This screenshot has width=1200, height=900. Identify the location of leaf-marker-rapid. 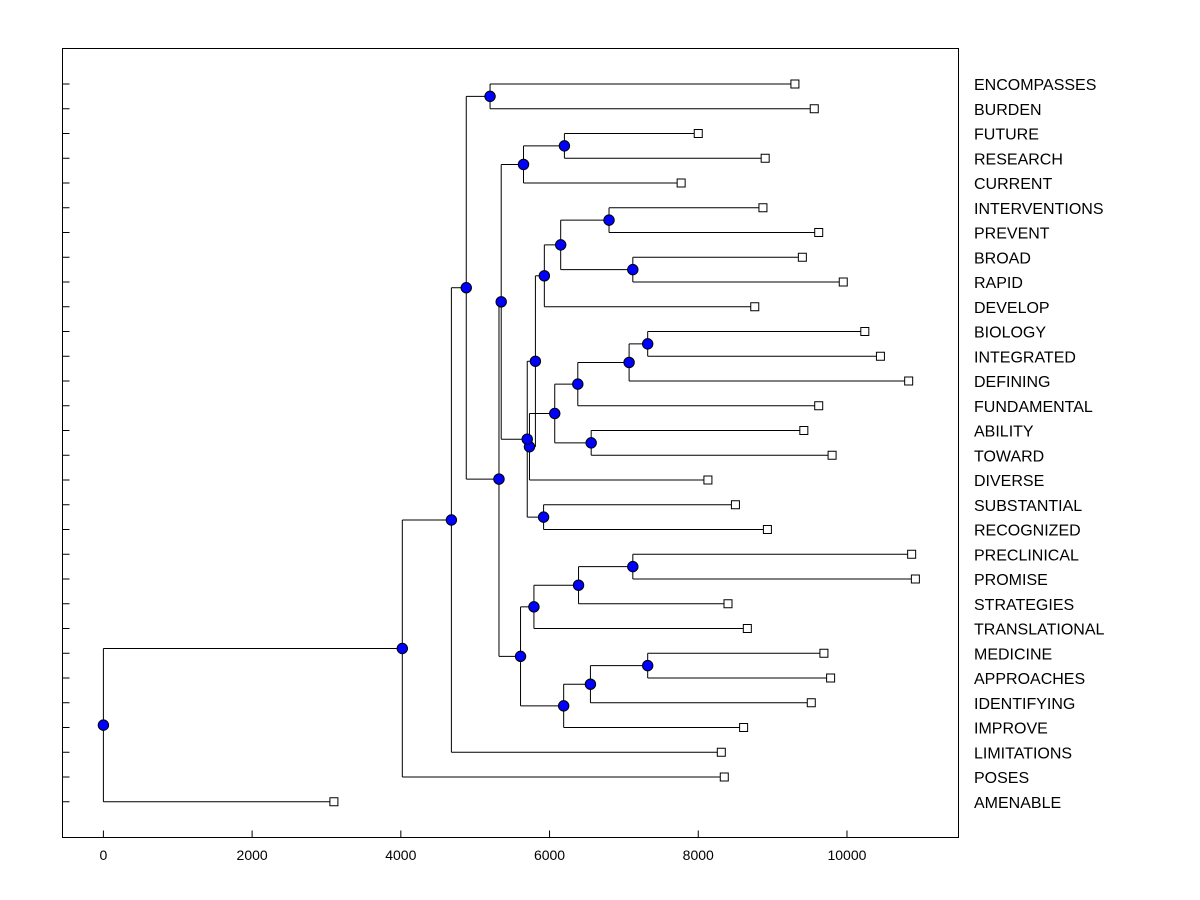
(843, 282).